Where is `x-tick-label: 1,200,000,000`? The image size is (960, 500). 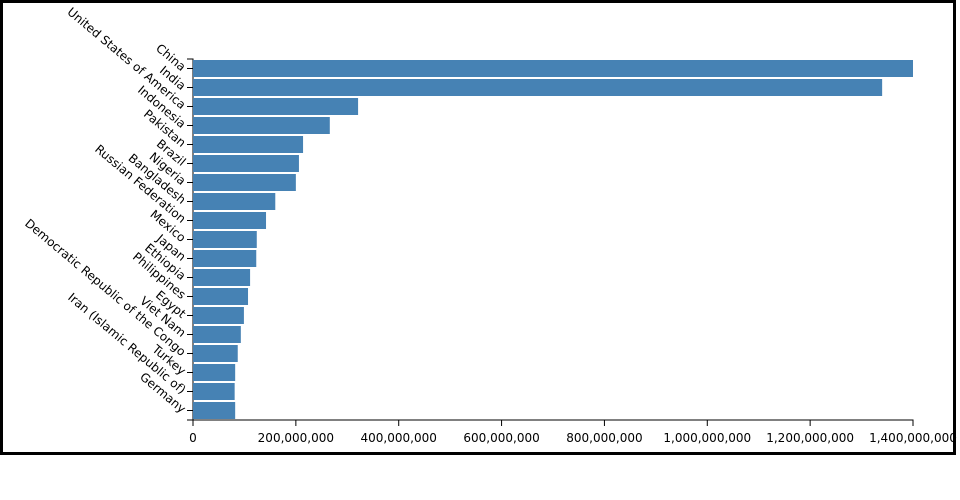
x-tick-label: 1,200,000,000 is located at coordinates (810, 438).